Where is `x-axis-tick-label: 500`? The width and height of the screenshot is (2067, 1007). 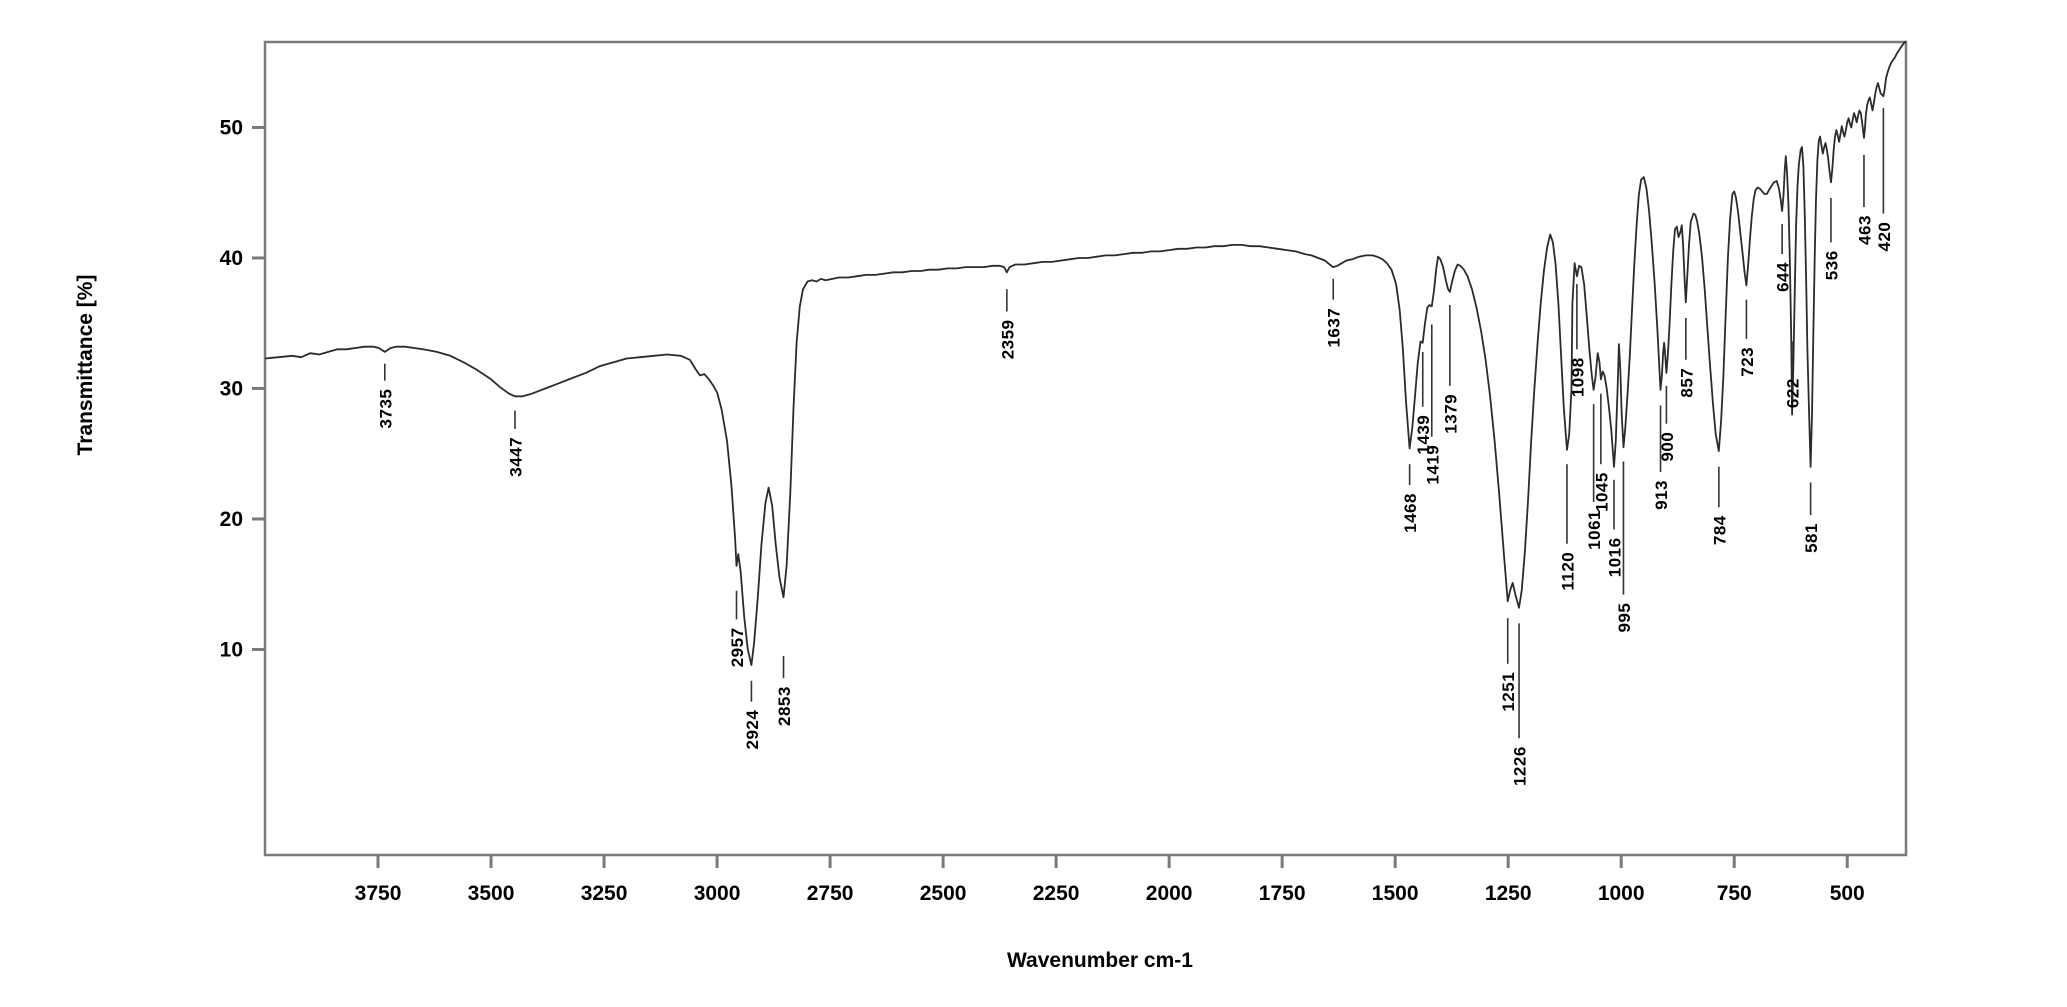 x-axis-tick-label: 500 is located at coordinates (1847, 893).